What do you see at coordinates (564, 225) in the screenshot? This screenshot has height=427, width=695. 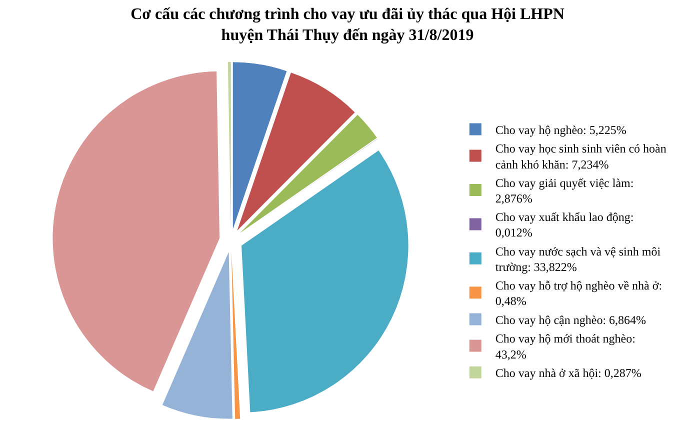 I see `legend-label: Cho vay xuất khẩu lao động: 0,012%` at bounding box center [564, 225].